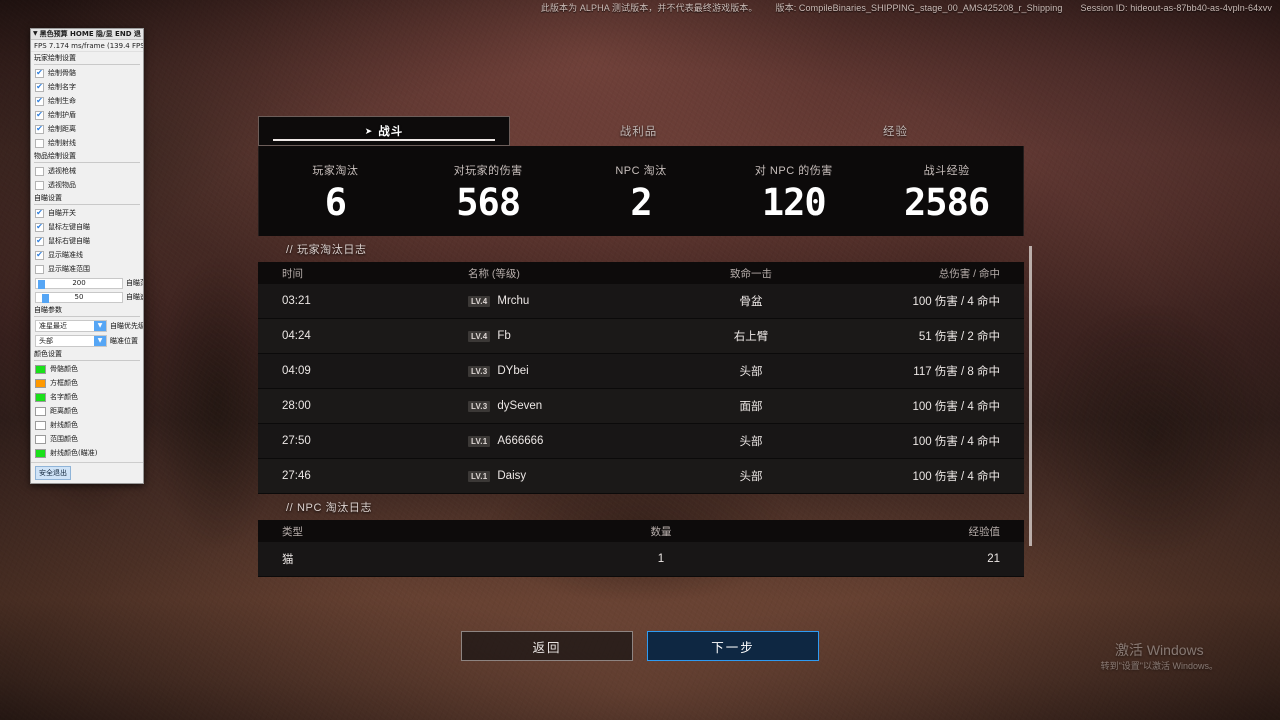 The width and height of the screenshot is (1280, 720). I want to click on next-button: 下一步, so click(733, 646).